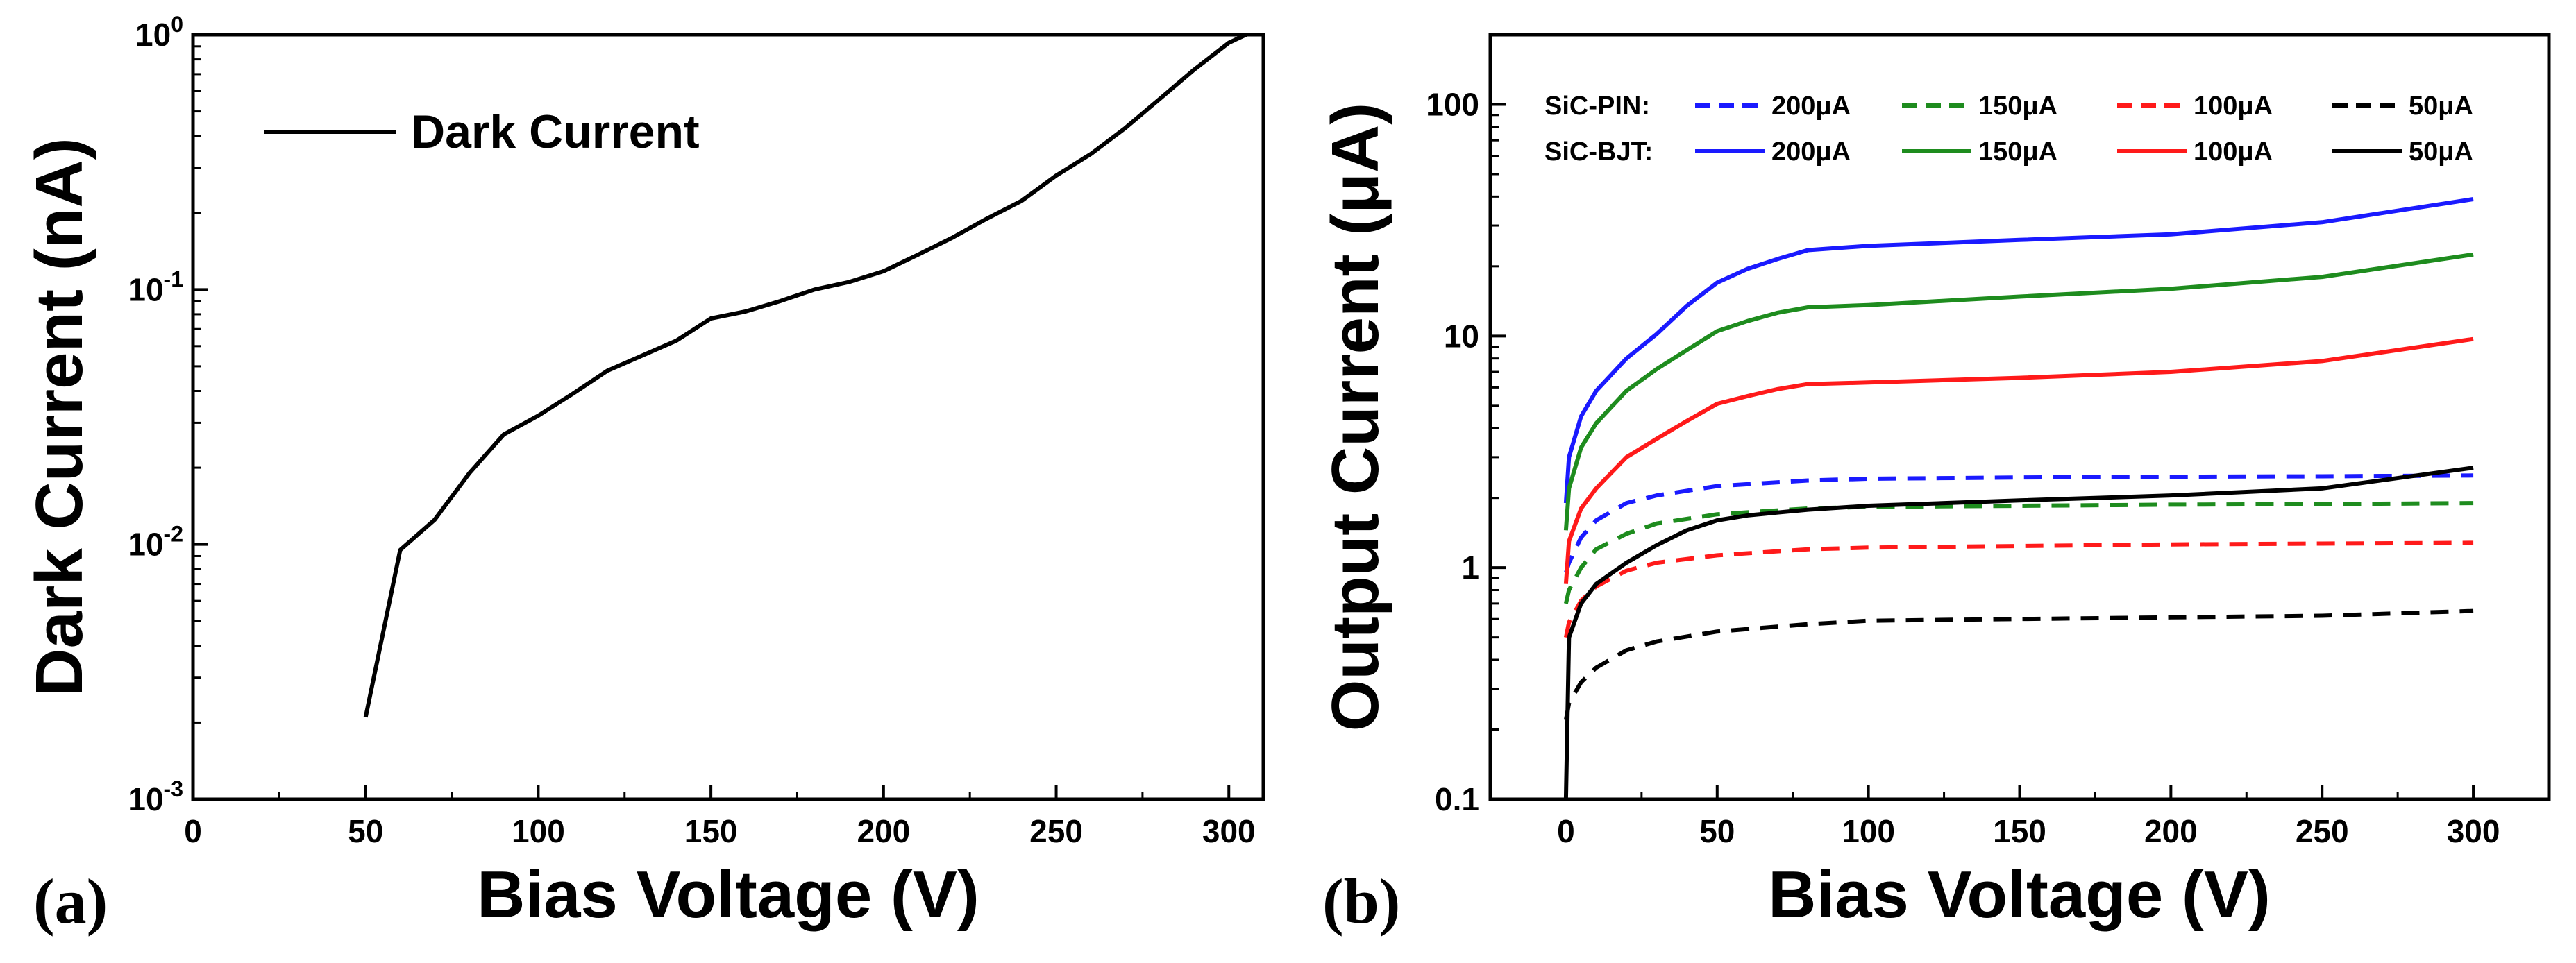 The height and width of the screenshot is (963, 2576). Describe the element at coordinates (70, 901) in the screenshot. I see `panel-a-label: (a)` at that location.